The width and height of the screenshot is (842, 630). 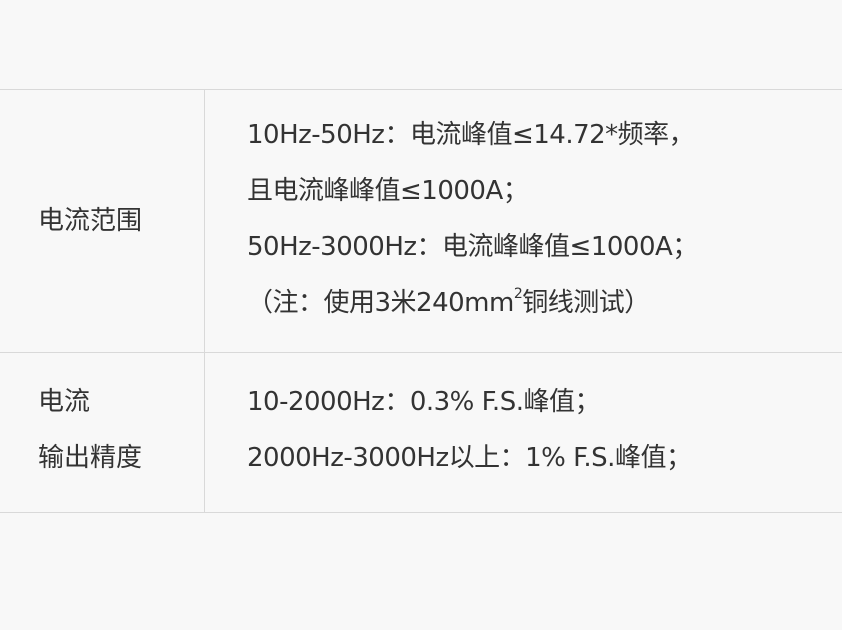 I want to click on label-line: 电流, so click(x=64, y=402).